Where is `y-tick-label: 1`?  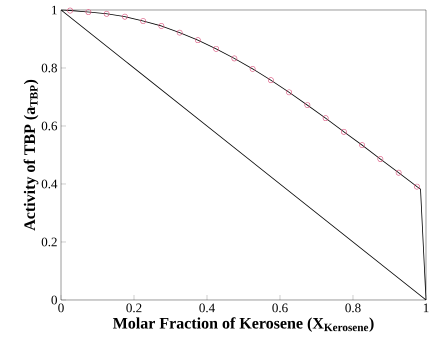
y-tick-label: 1 is located at coordinates (54, 10).